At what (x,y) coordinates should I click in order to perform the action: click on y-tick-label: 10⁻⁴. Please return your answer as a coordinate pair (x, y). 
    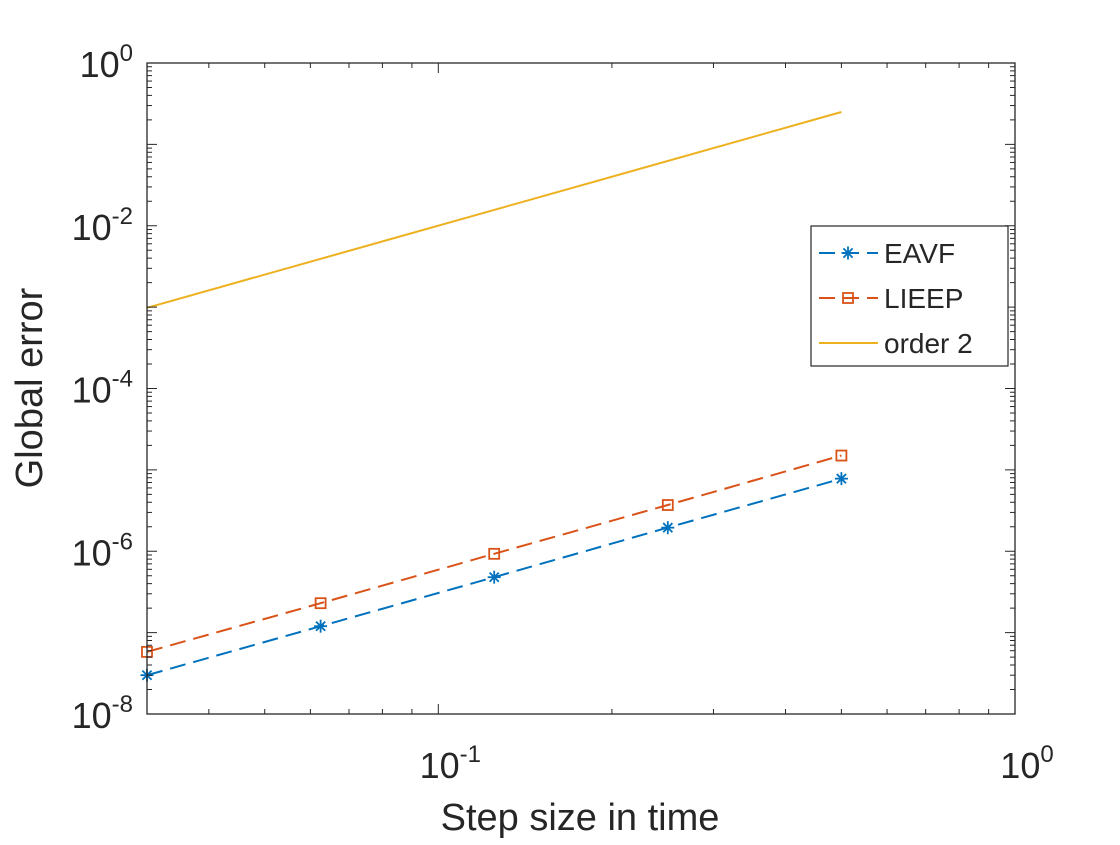
    Looking at the image, I should click on (102, 388).